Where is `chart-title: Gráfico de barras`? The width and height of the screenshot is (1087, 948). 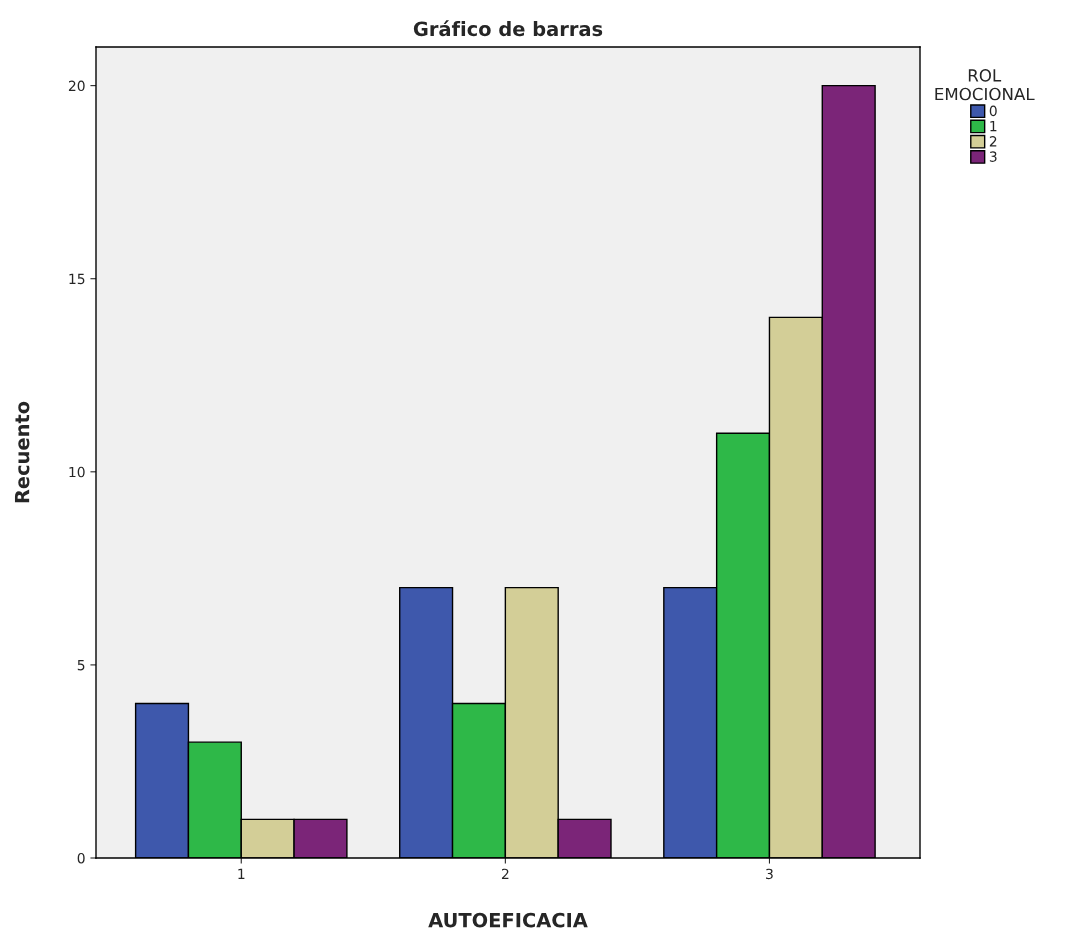
chart-title: Gráfico de barras is located at coordinates (508, 28).